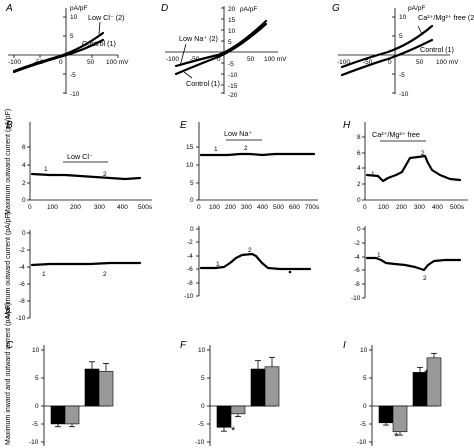 The image size is (474, 448). Describe the element at coordinates (9, 8) in the screenshot. I see `panel-label-a: A` at that location.